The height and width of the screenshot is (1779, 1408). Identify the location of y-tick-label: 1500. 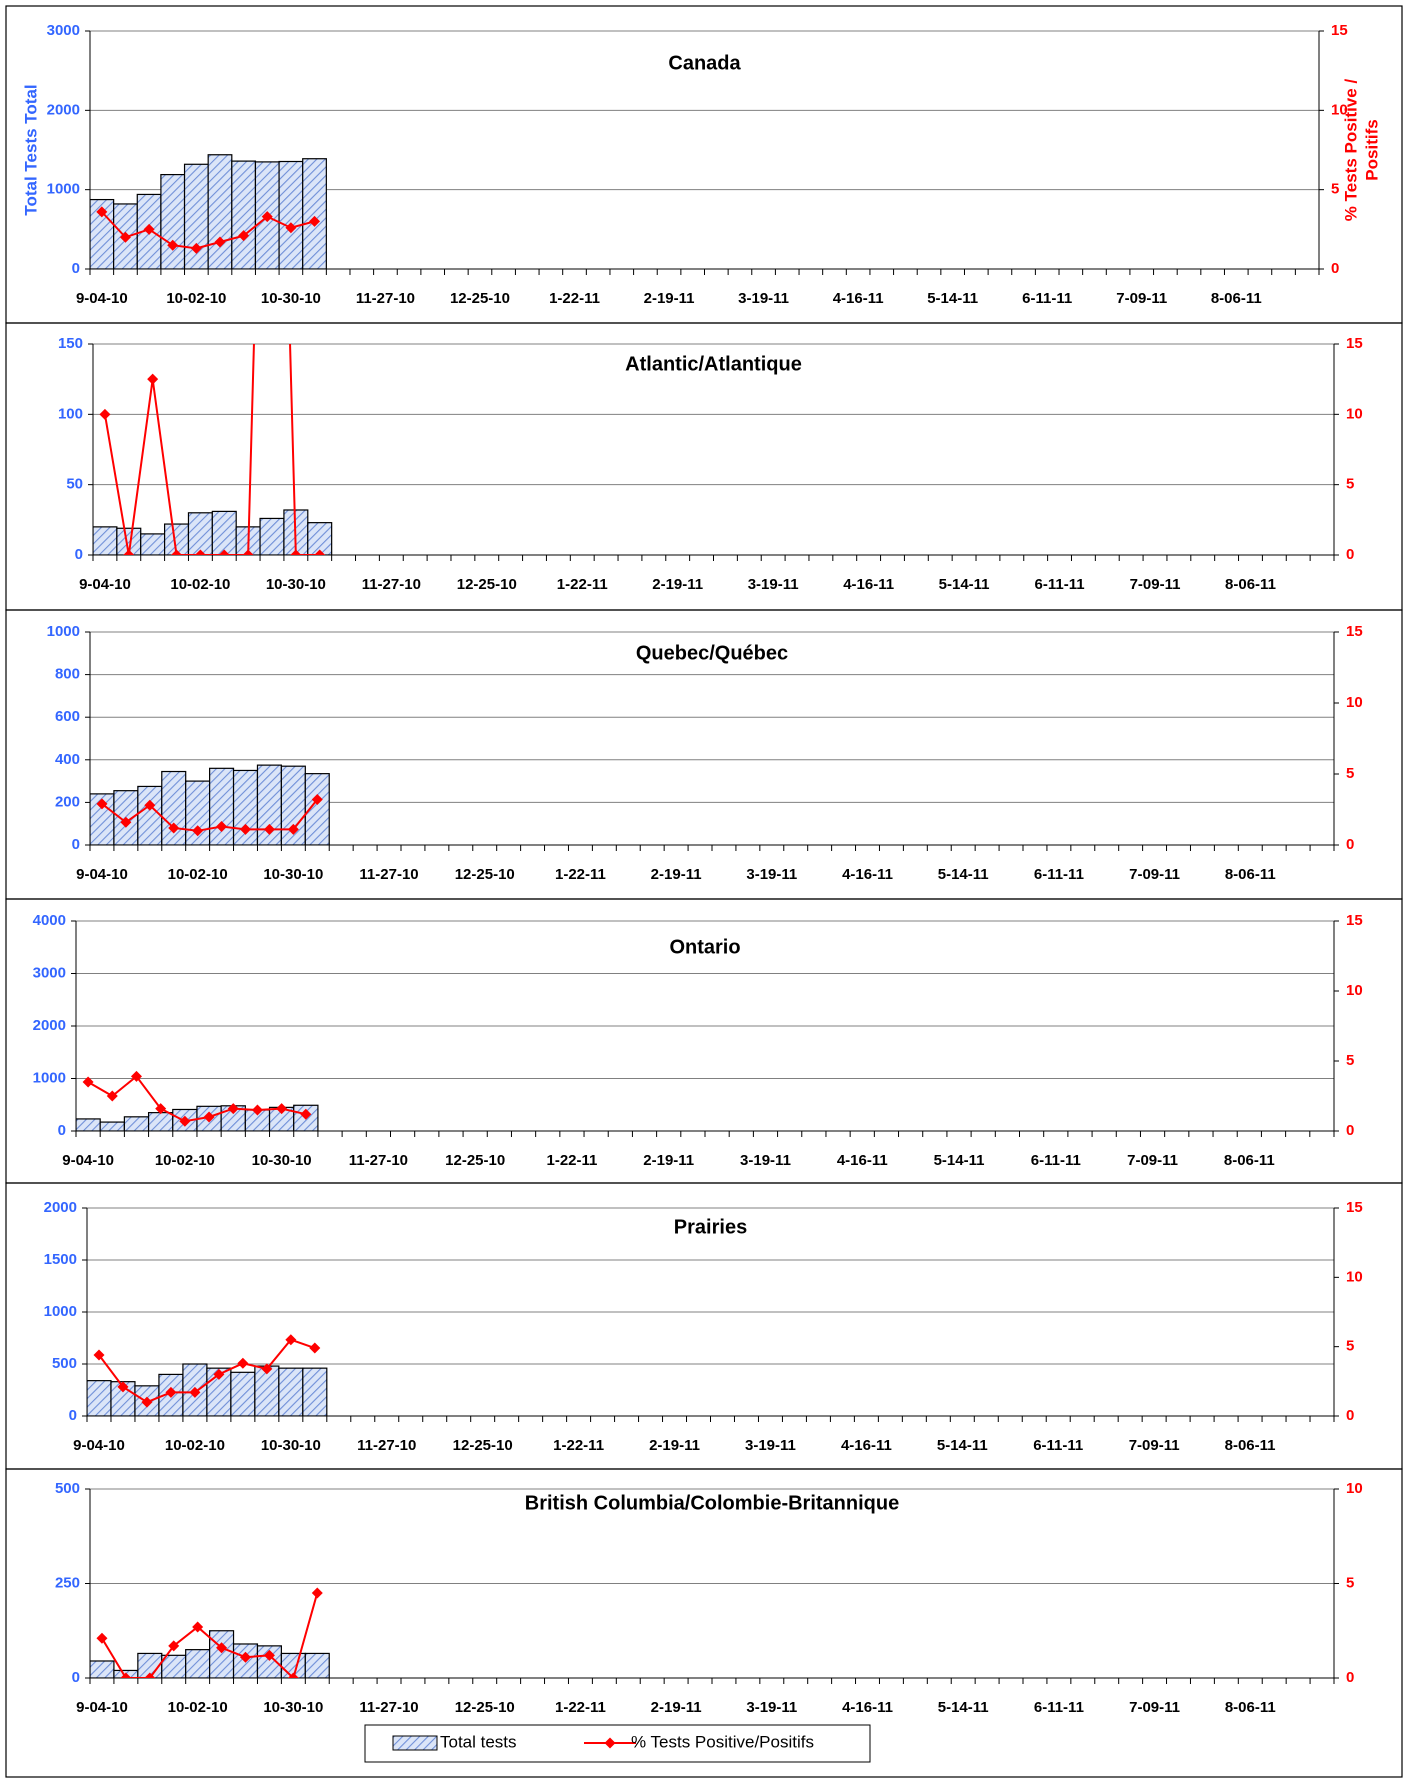
(60, 1259).